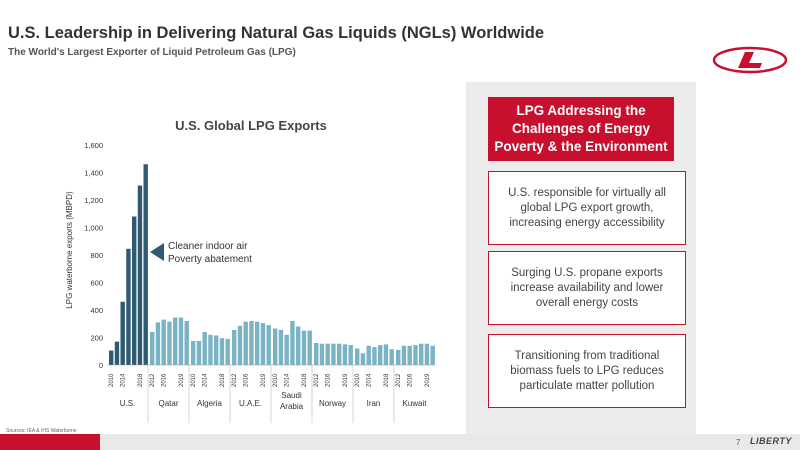  Describe the element at coordinates (134, 290) in the screenshot. I see `bar-u-s--4` at that location.